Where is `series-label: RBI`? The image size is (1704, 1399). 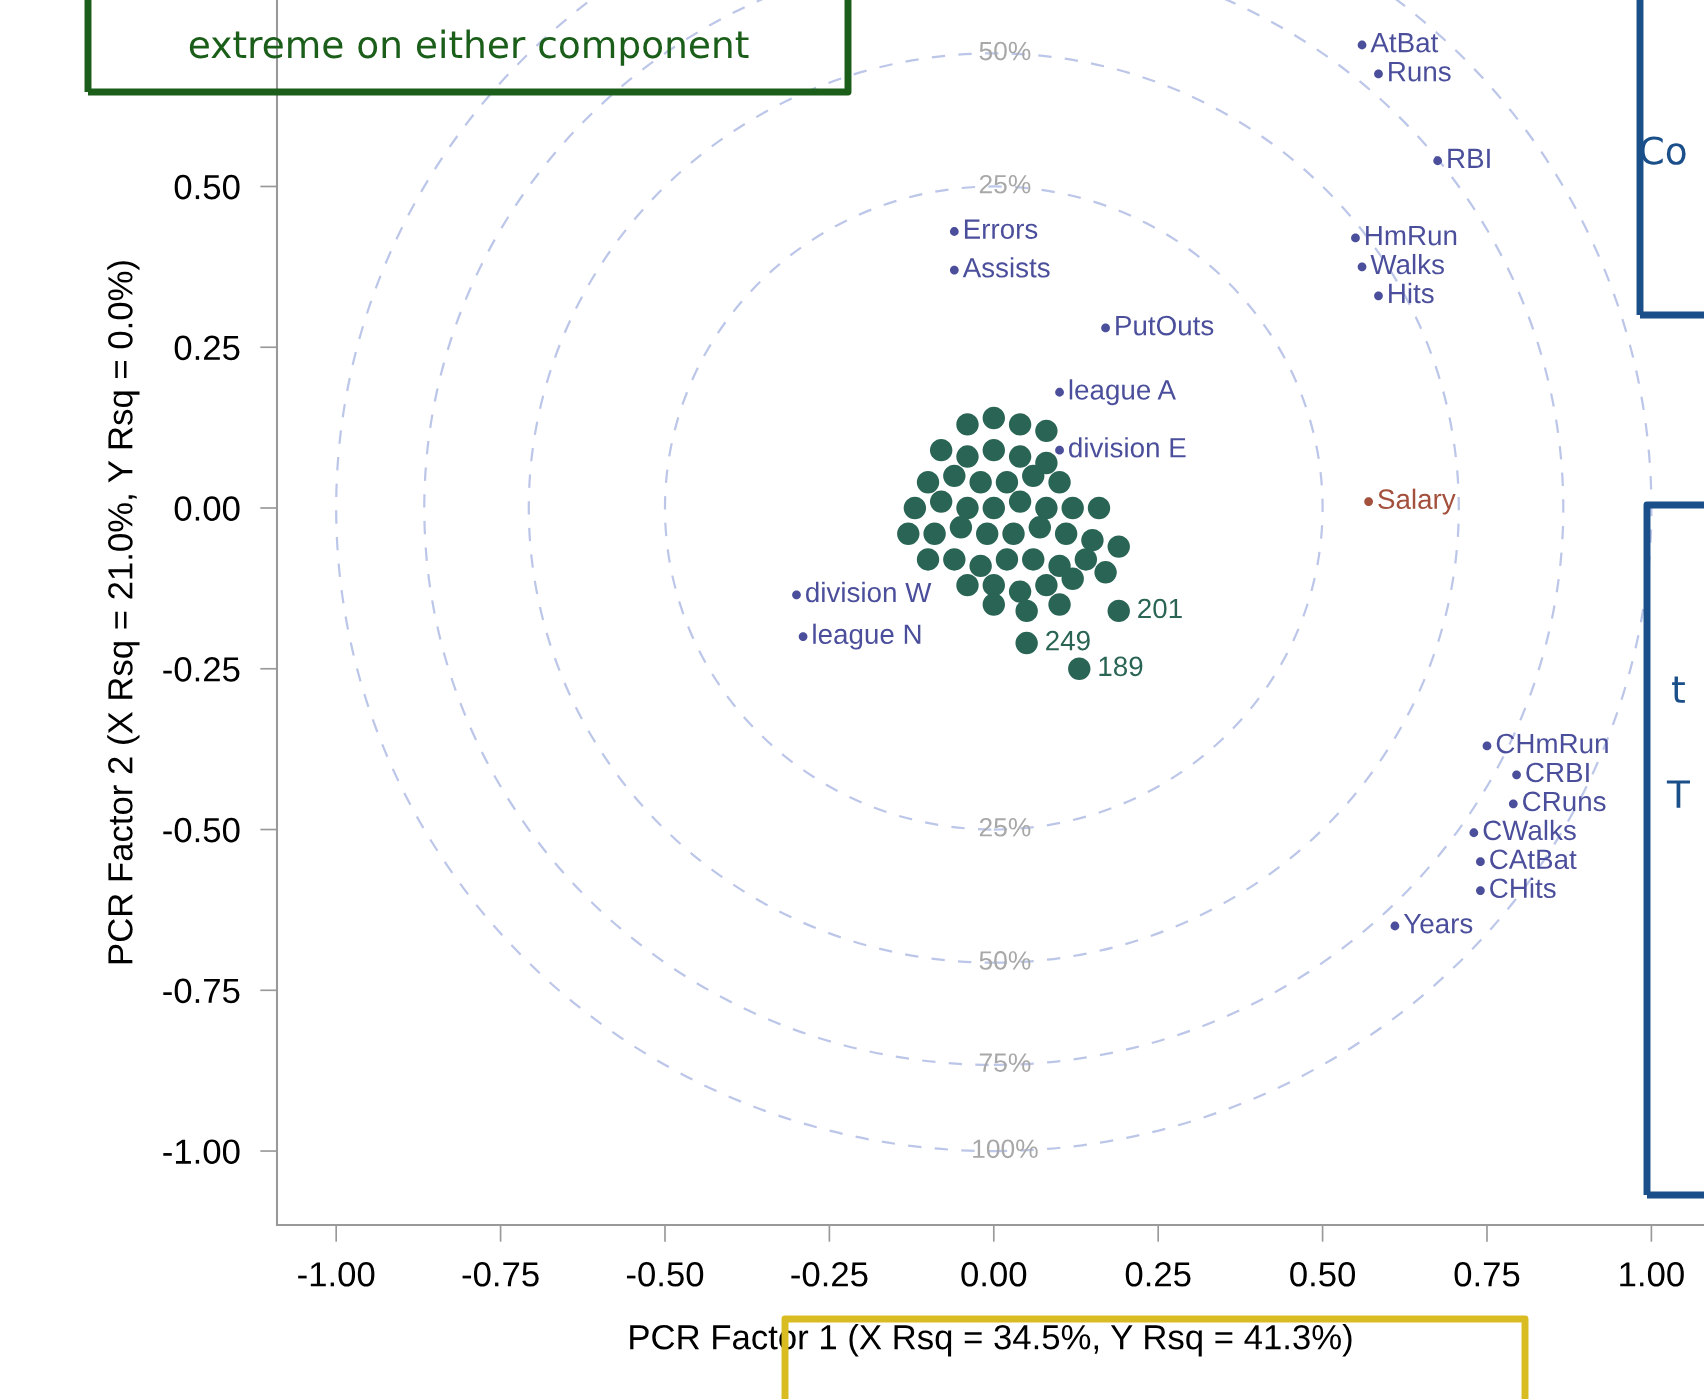 series-label: RBI is located at coordinates (1469, 158).